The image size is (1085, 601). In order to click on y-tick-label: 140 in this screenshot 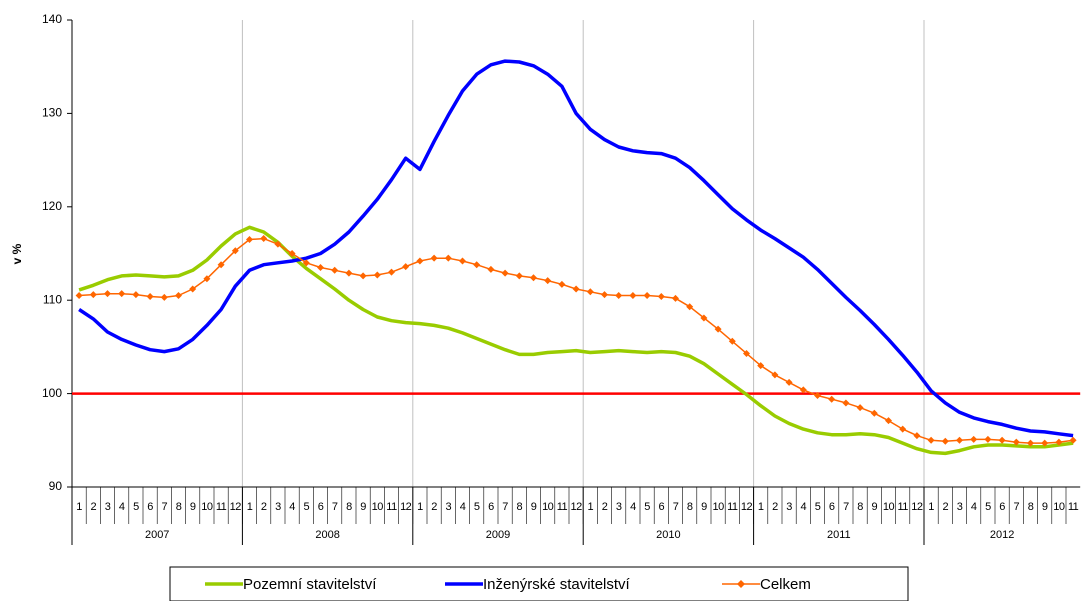, I will do `click(52, 19)`.